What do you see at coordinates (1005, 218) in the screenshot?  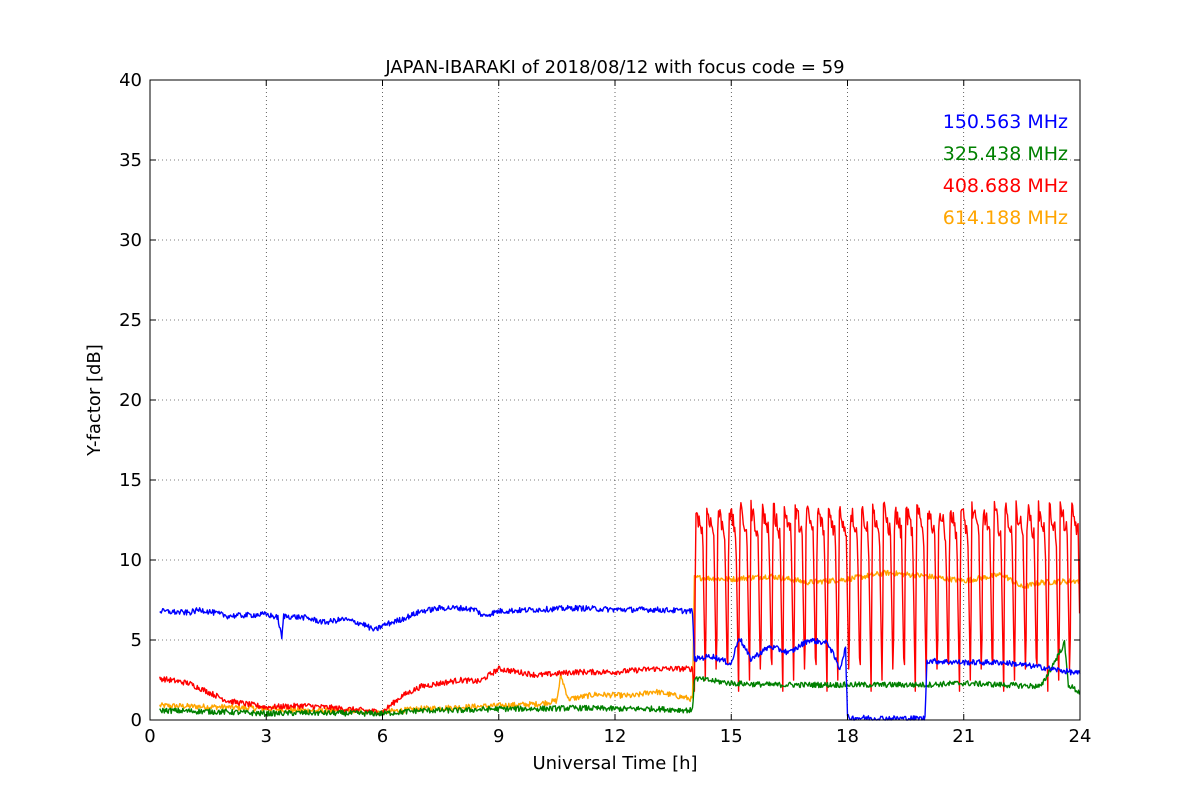 I see `legend-entry: 614.188 MHz` at bounding box center [1005, 218].